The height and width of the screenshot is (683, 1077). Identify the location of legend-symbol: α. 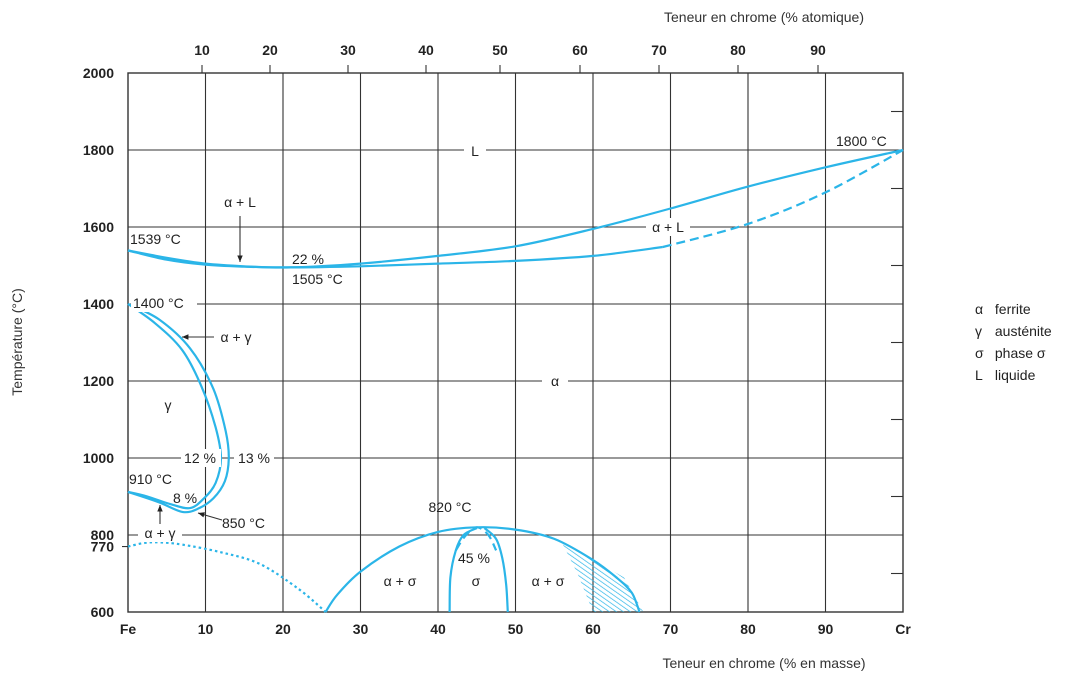
(979, 309).